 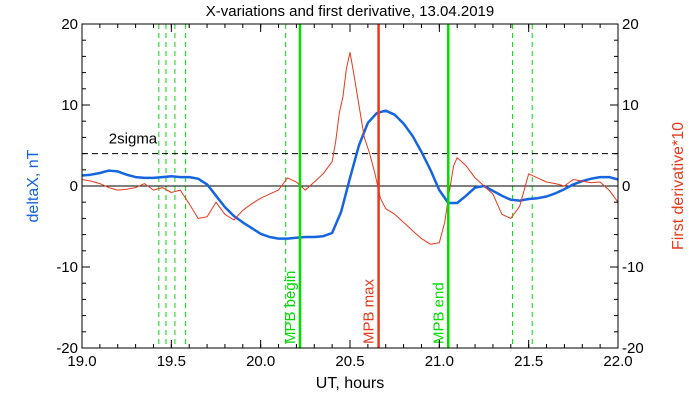 I want to click on x-tick-label: 20.5, so click(x=349, y=361).